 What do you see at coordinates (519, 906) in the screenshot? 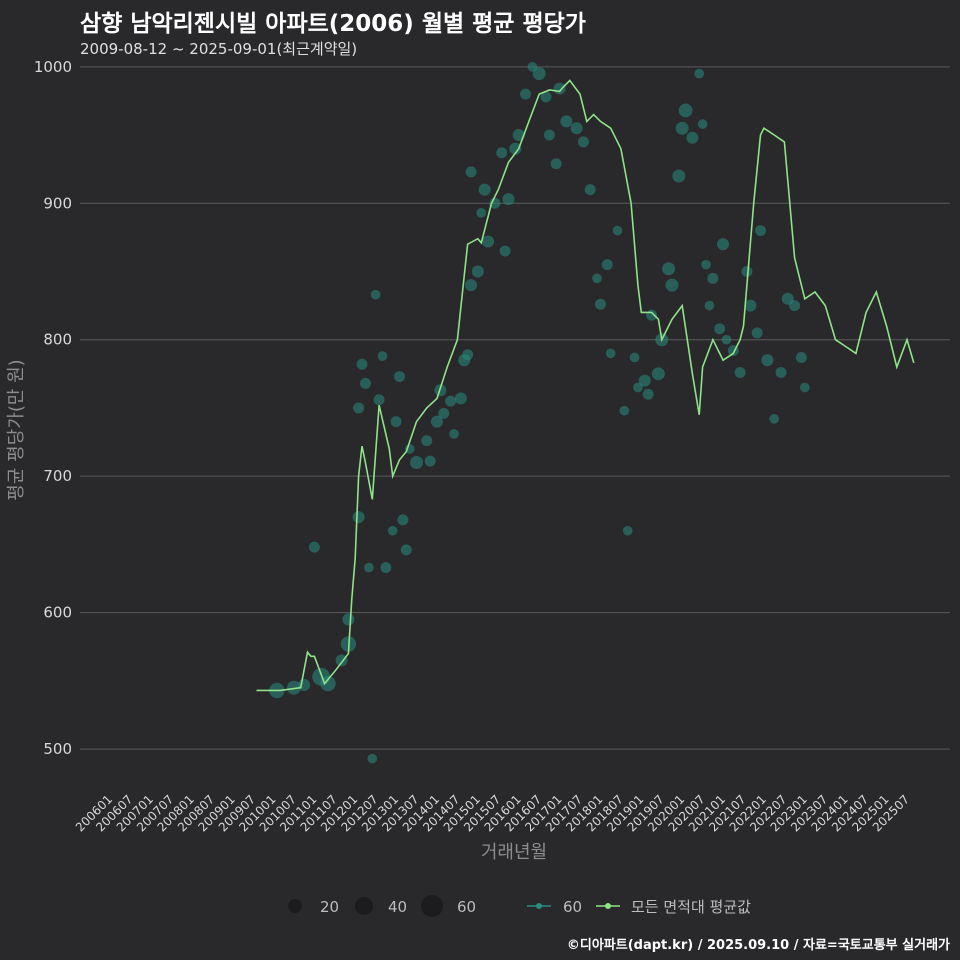
I see `legend: 20 40 60 60 모든 면적대 평균값` at bounding box center [519, 906].